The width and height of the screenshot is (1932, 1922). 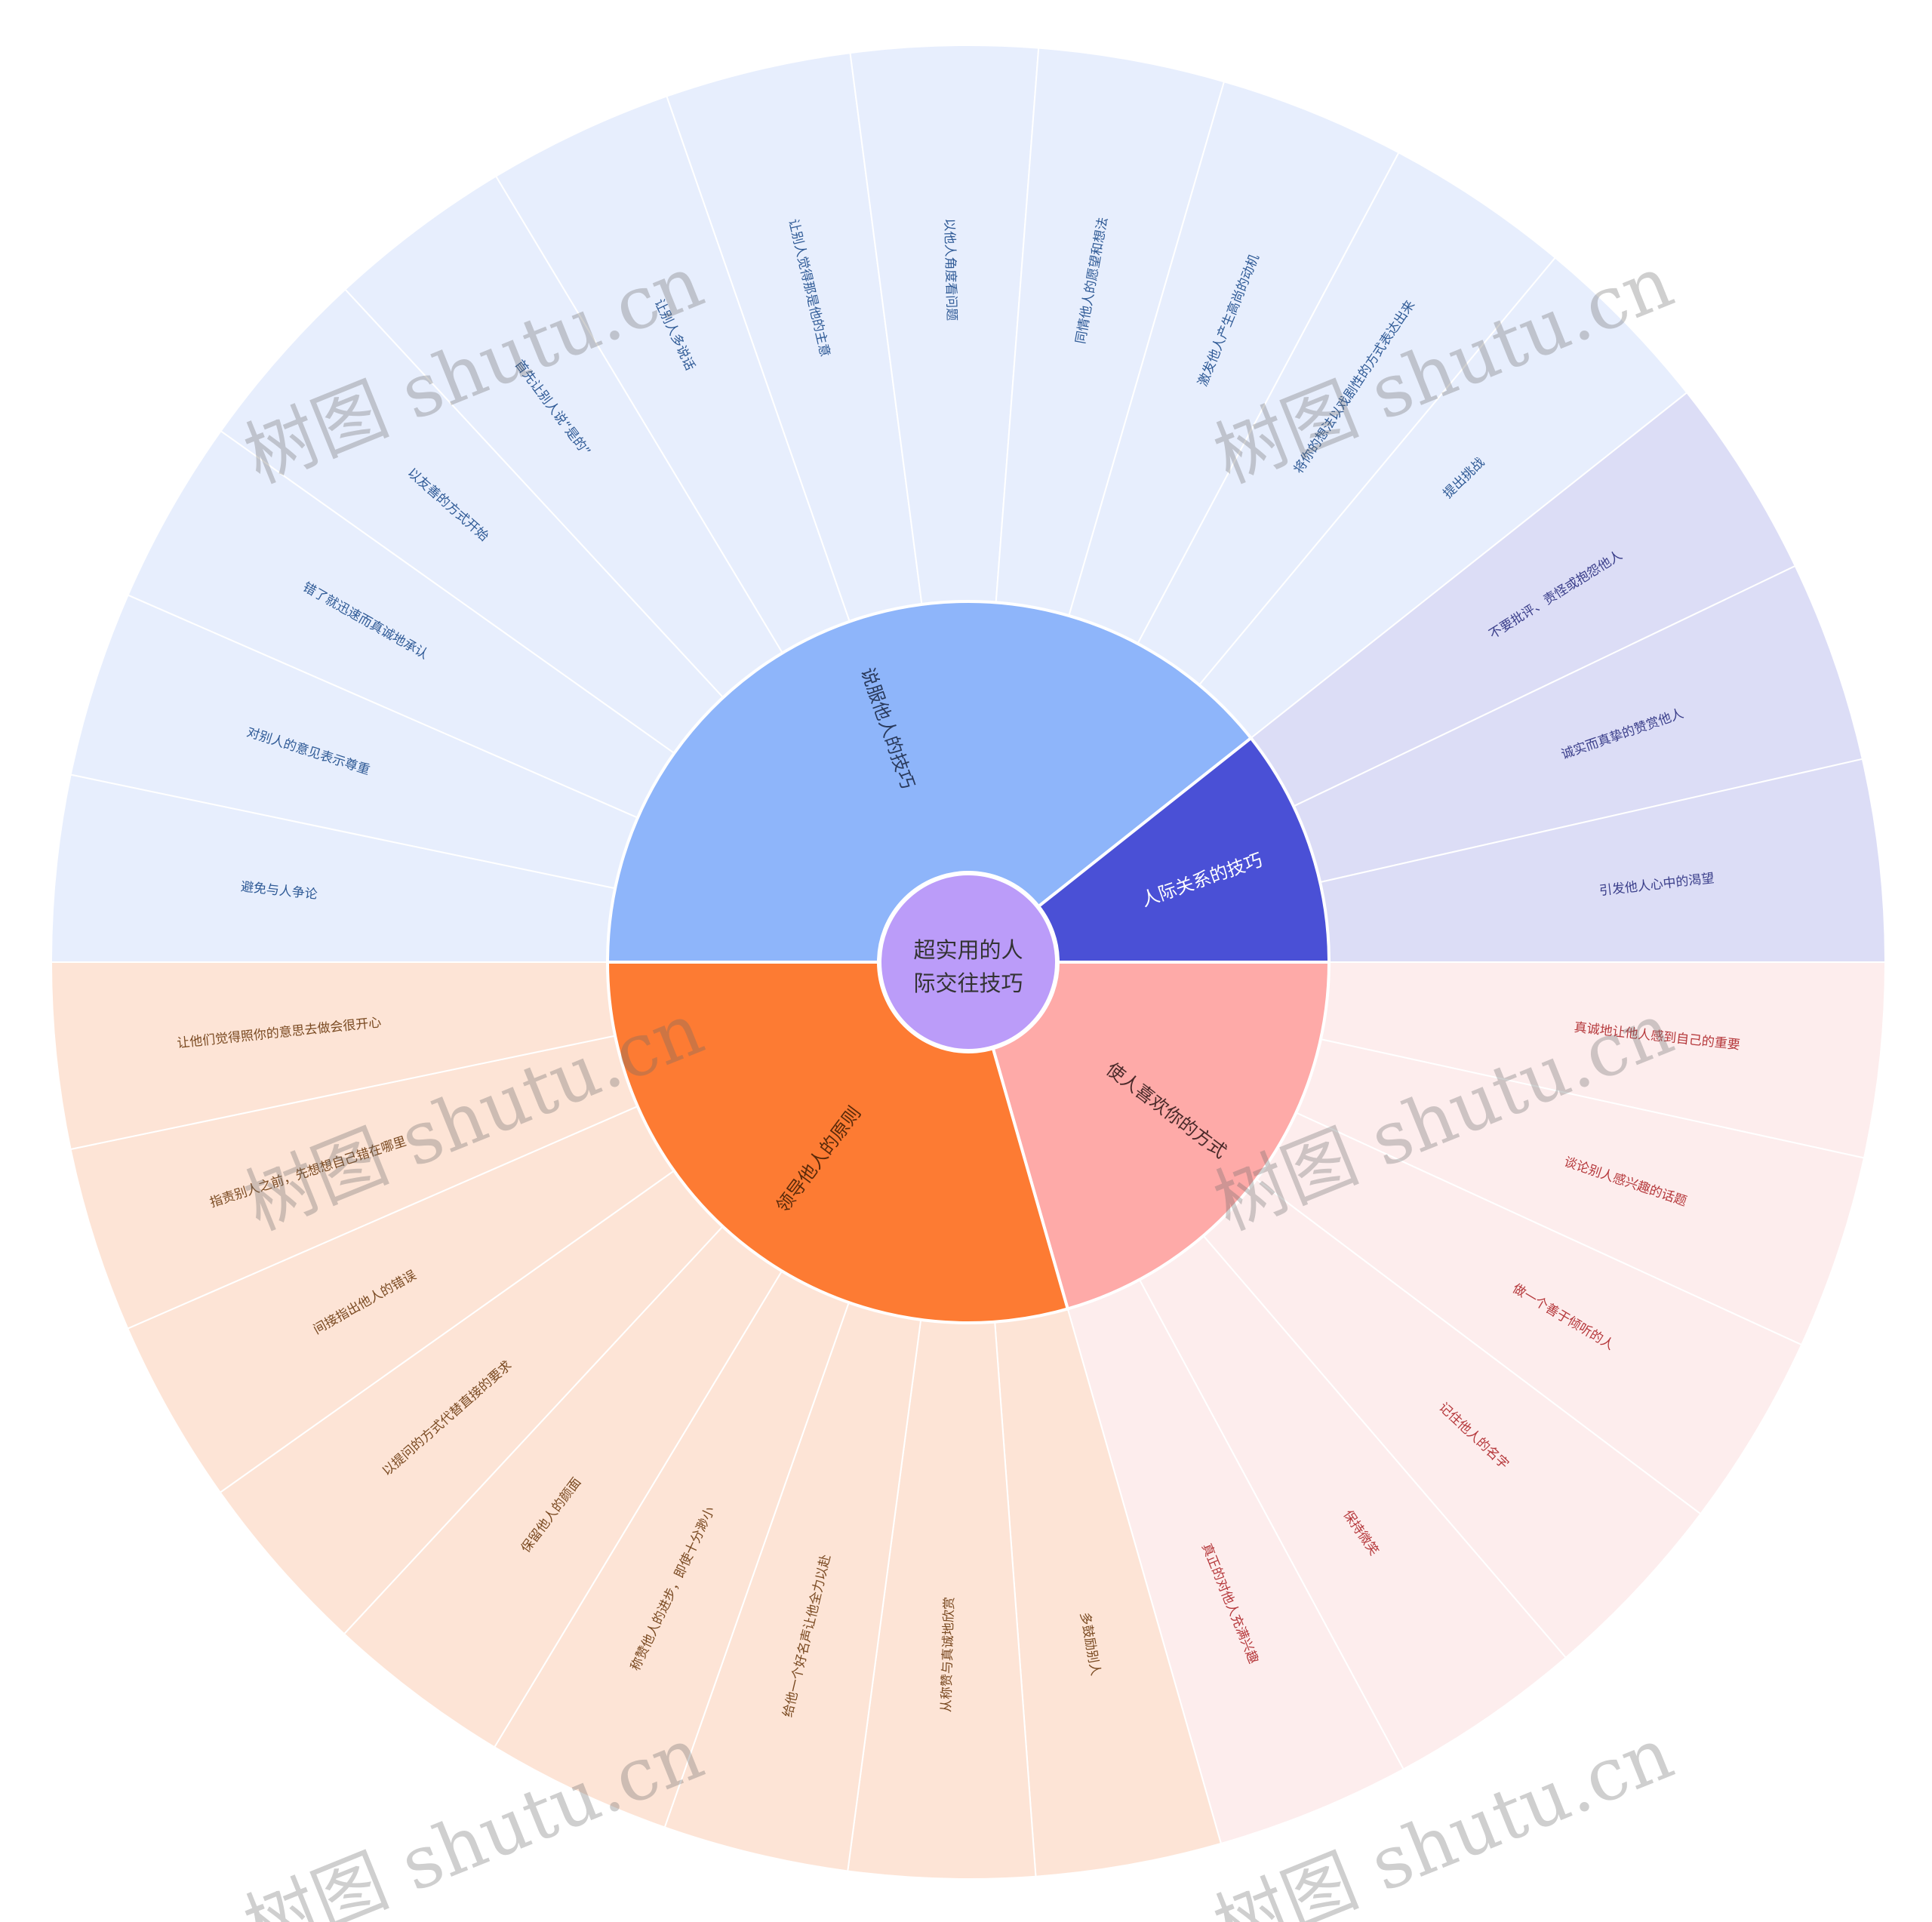 I want to click on center-circle, so click(x=968, y=962).